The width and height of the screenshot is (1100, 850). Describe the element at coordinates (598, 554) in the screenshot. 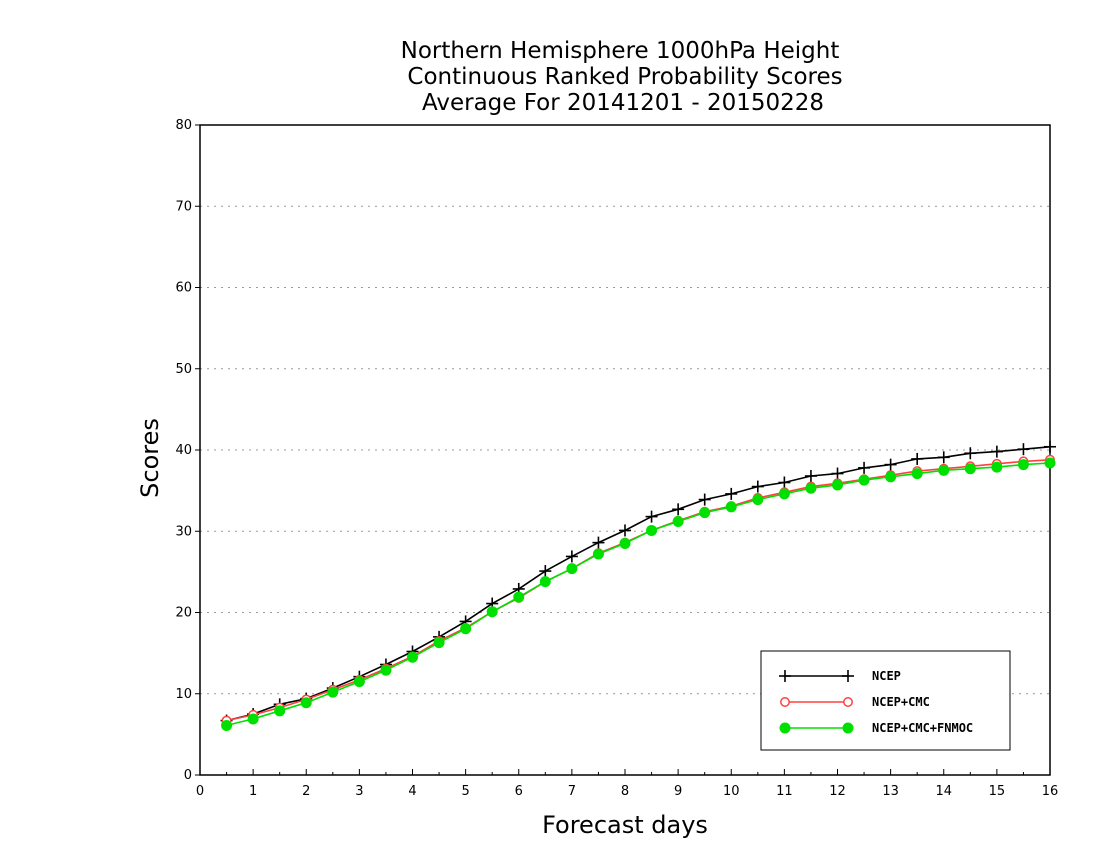

I see `point-ncep-cmc-fnmoc-7.5` at that location.